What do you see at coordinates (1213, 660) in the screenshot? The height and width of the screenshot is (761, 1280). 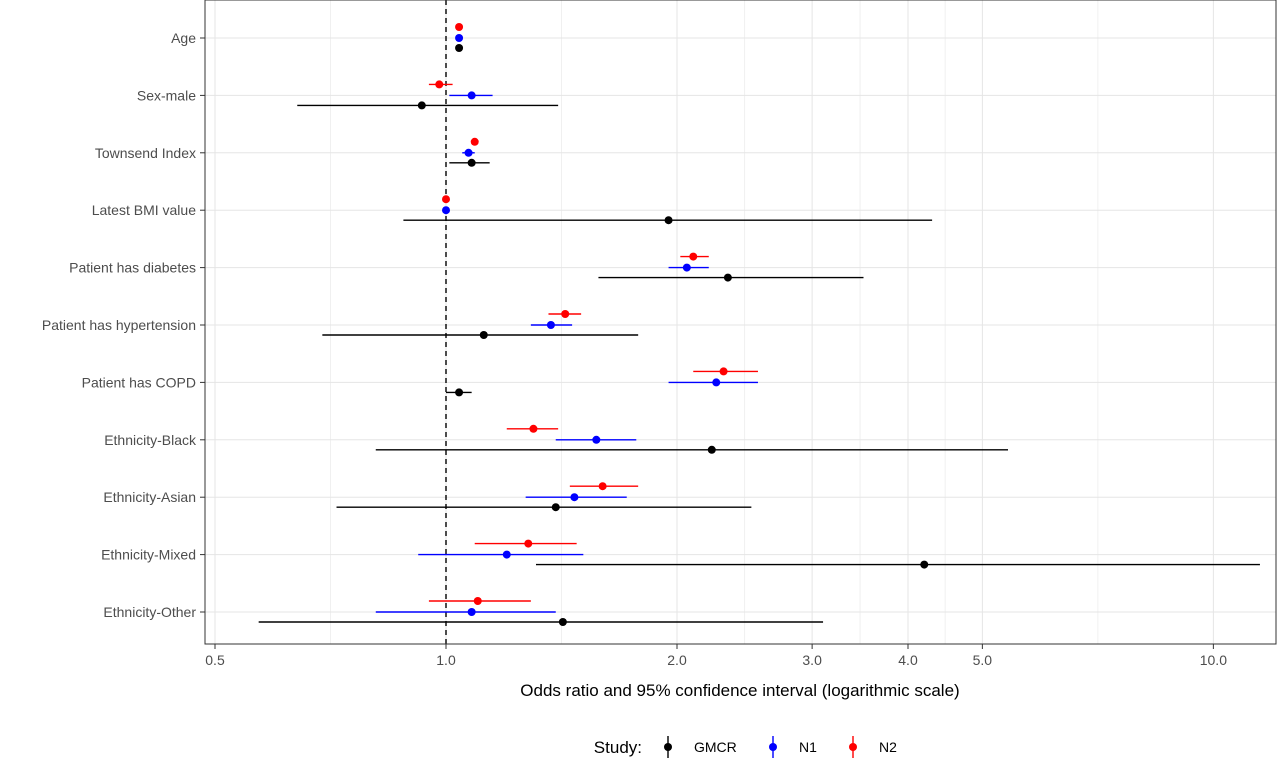 I see `x-tick-label: 10.0` at bounding box center [1213, 660].